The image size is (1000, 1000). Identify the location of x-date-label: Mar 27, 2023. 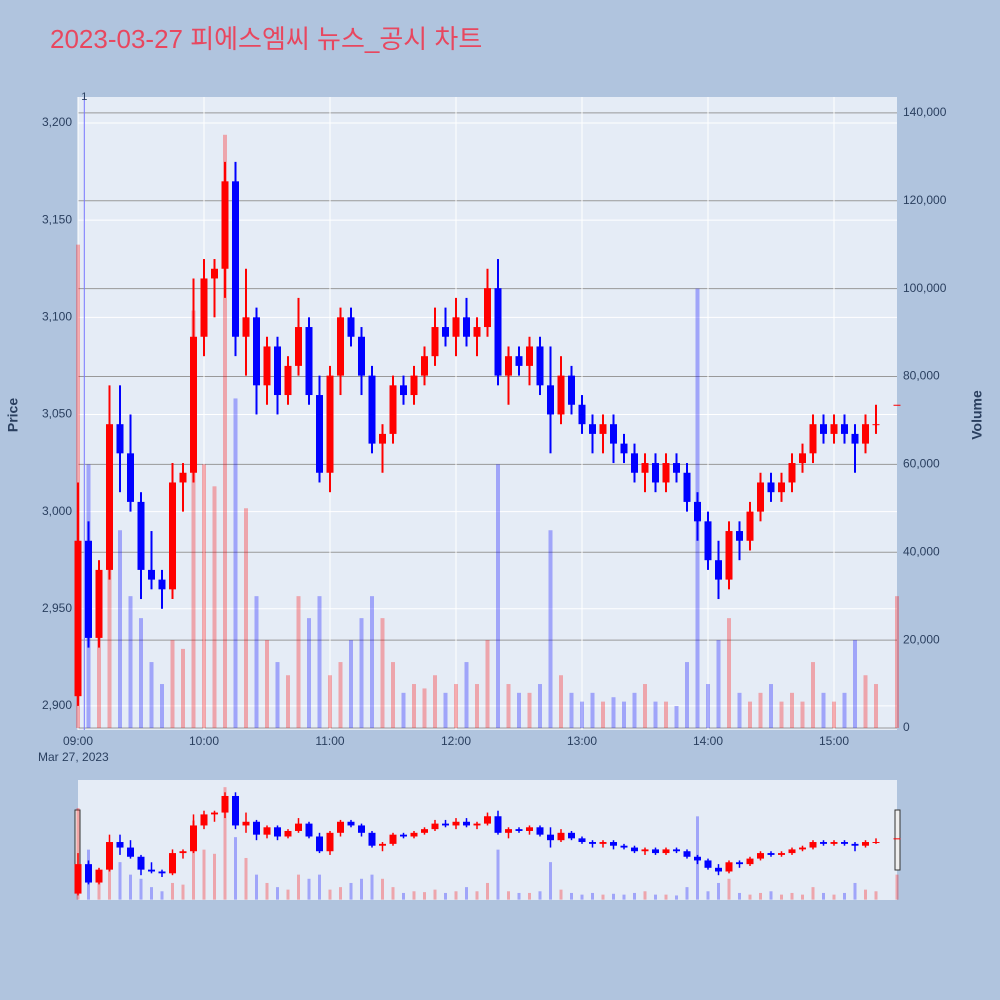
(73, 757).